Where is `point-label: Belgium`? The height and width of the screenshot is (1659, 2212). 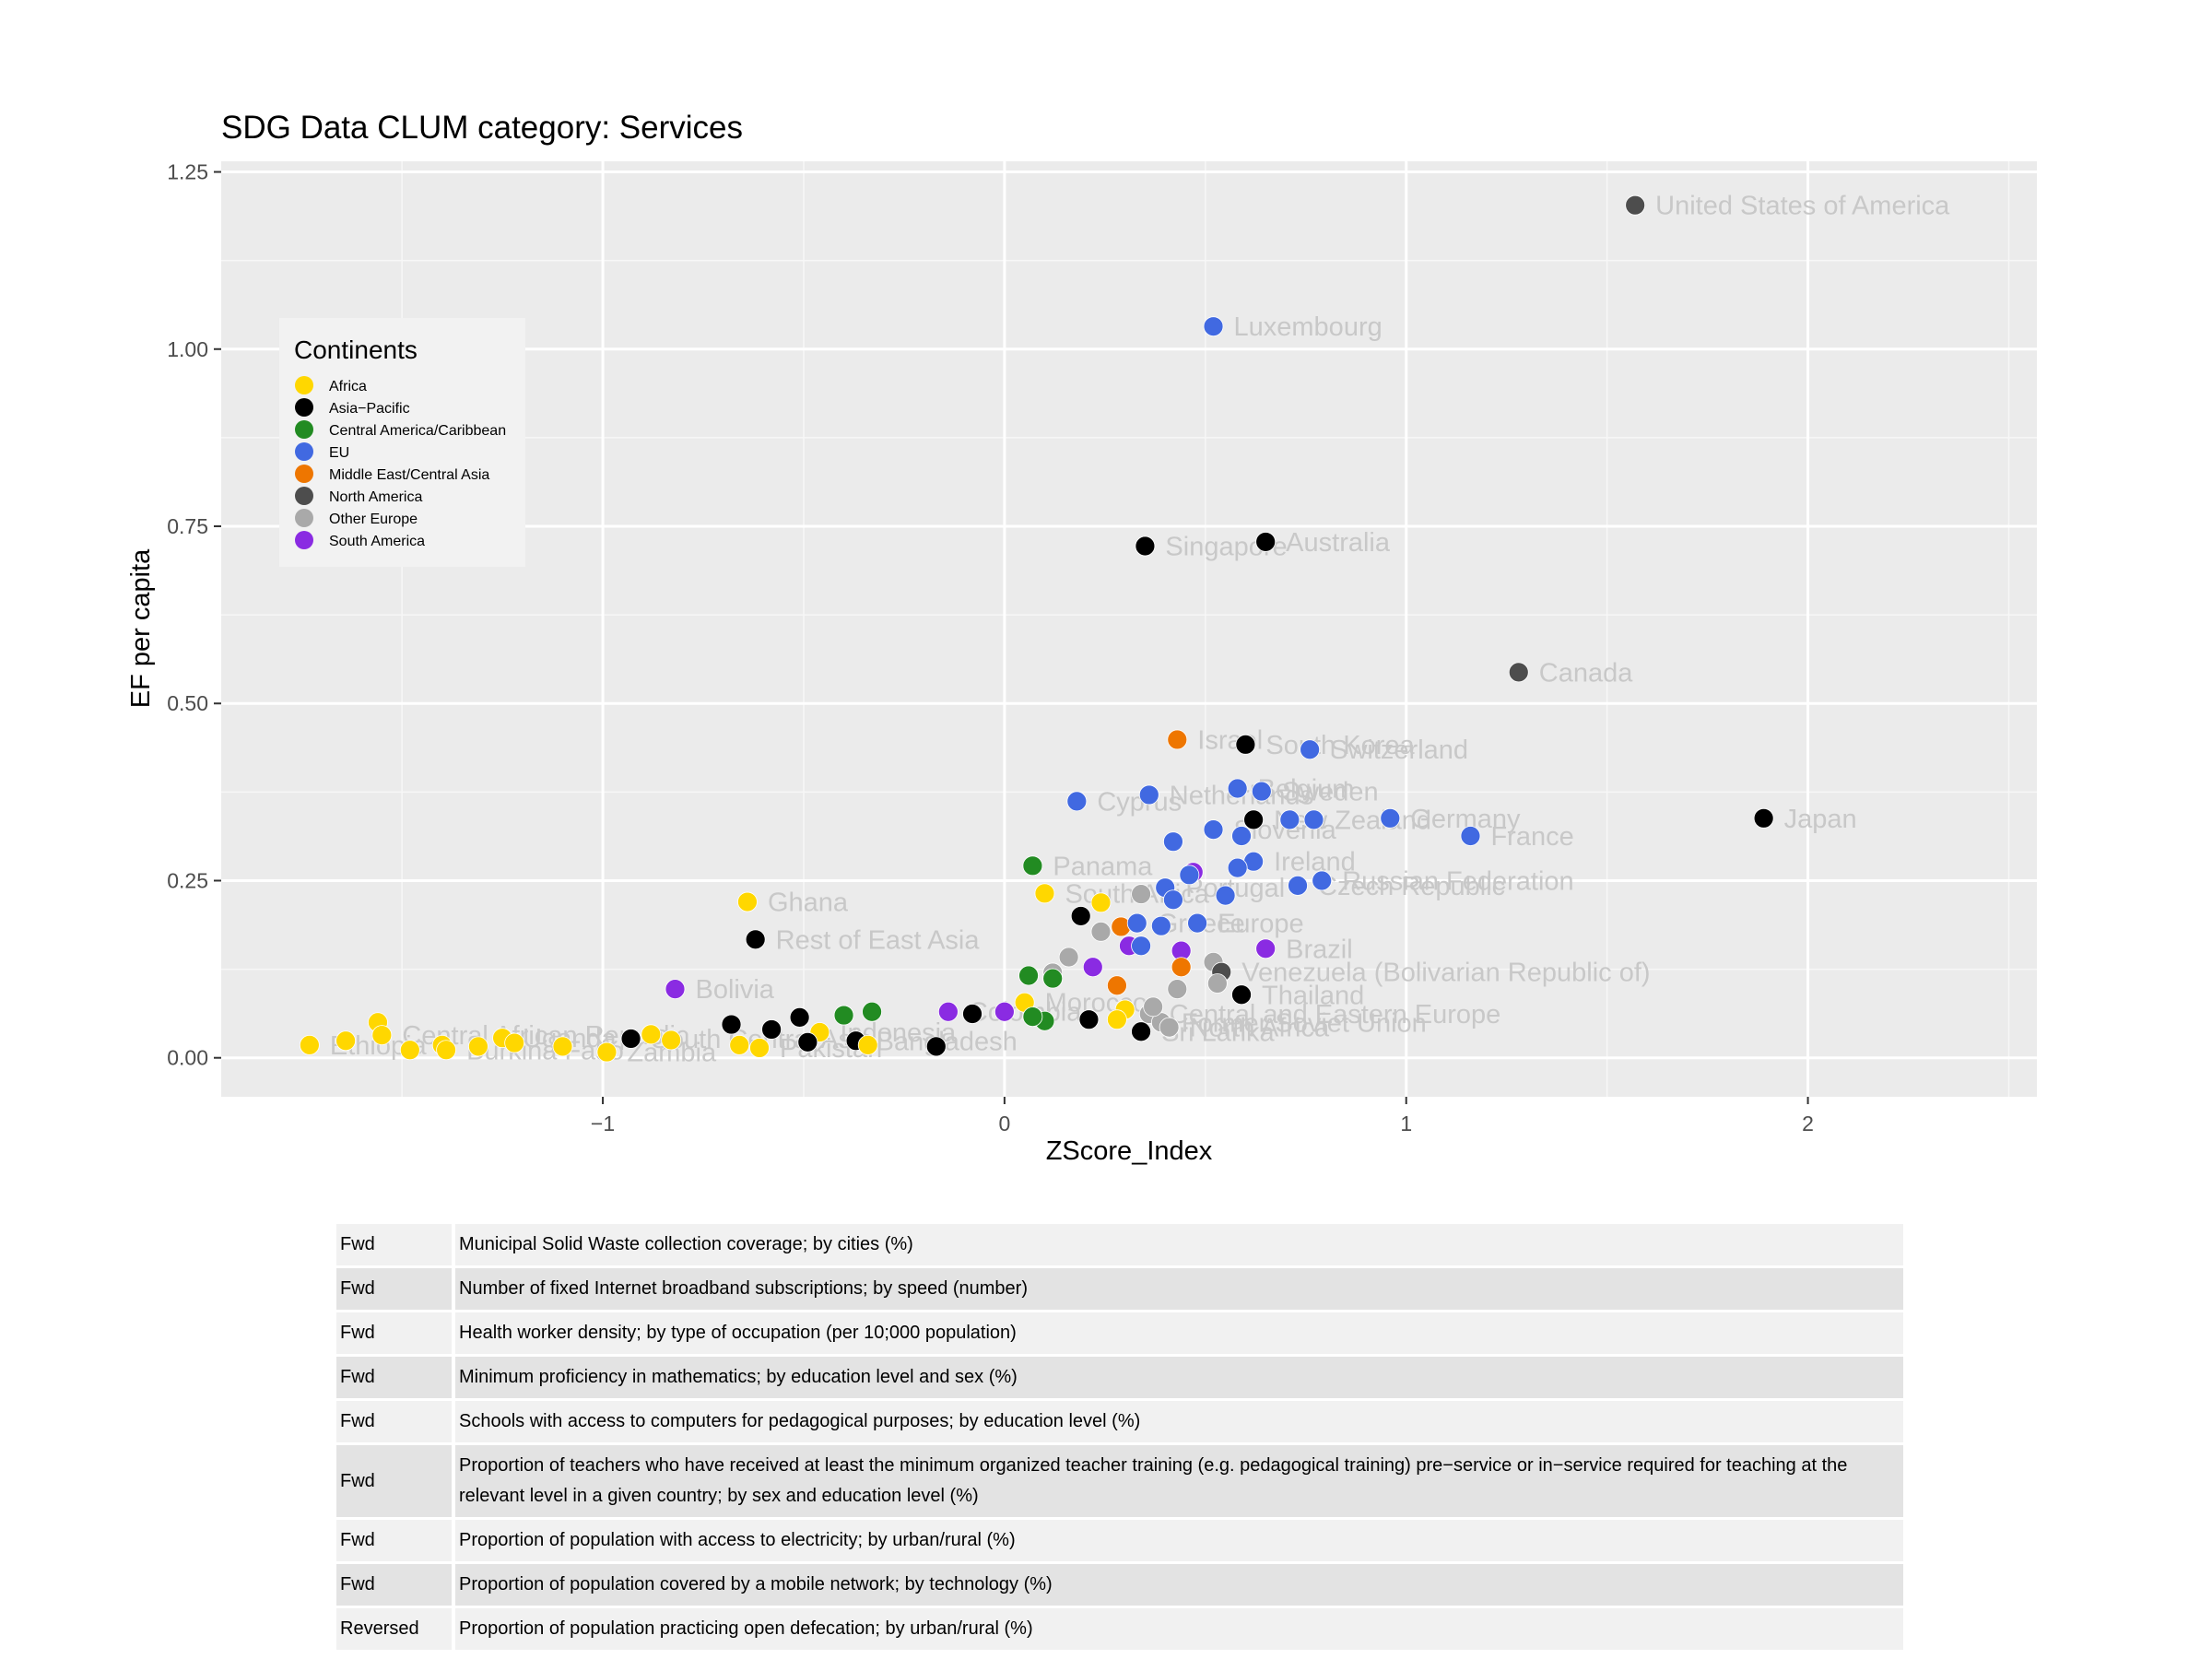
point-label: Belgium is located at coordinates (1306, 790).